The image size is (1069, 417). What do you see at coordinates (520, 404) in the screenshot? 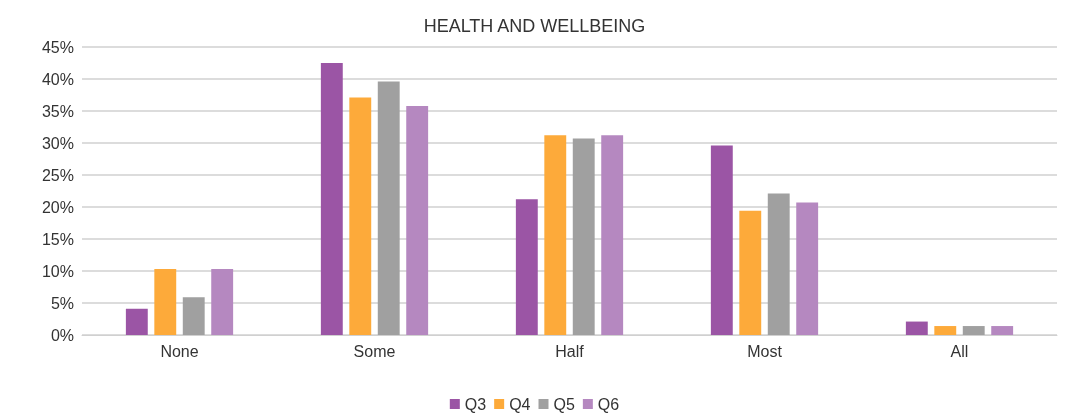
I see `legend-label: Q4` at bounding box center [520, 404].